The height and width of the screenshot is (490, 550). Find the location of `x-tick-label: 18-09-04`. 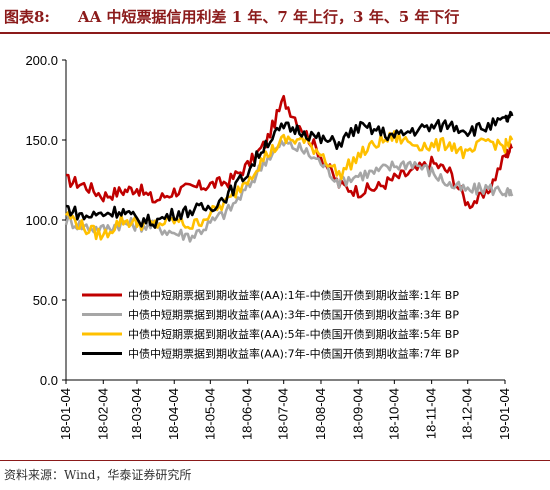

x-tick-label: 18-09-04 is located at coordinates (357, 414).